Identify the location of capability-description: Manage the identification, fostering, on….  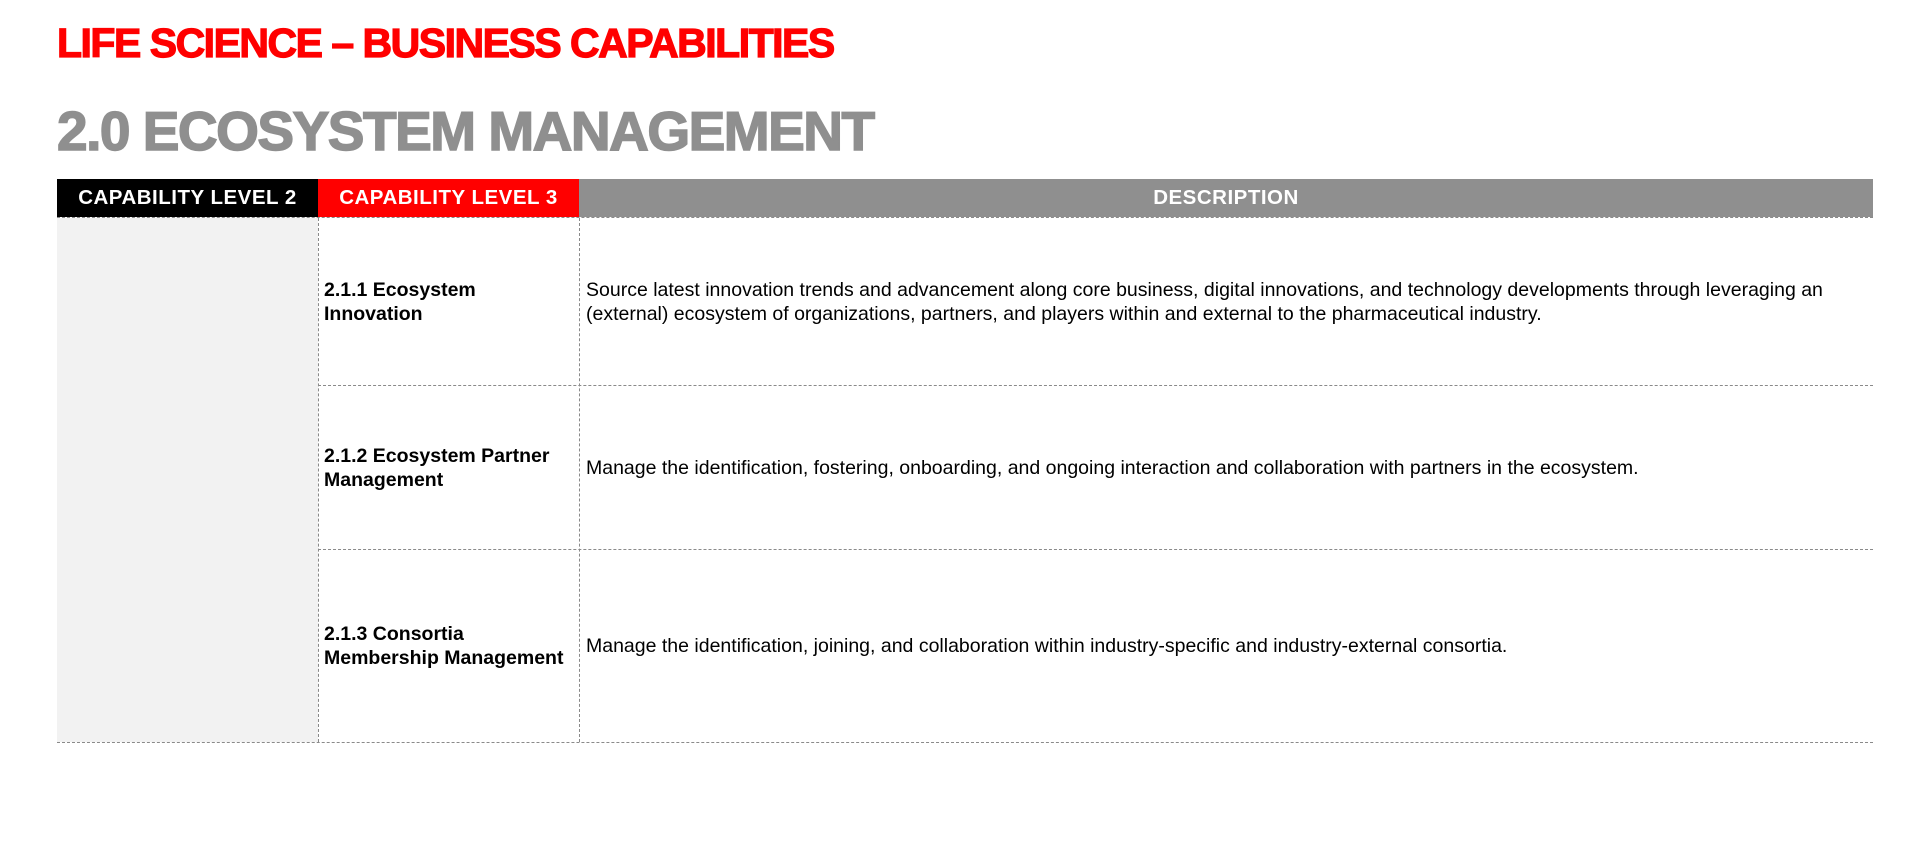
(1112, 467).